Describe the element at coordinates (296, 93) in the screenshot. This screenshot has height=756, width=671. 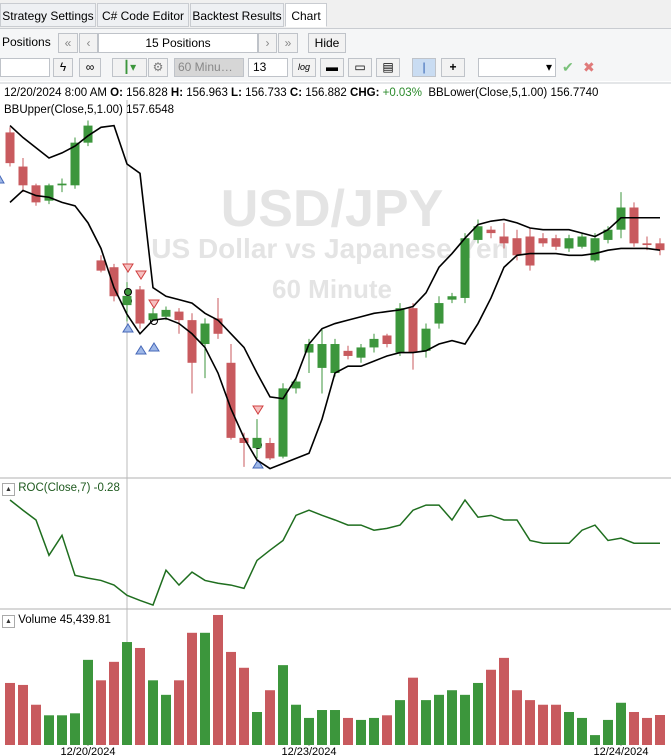
I see `readout-label: C:` at that location.